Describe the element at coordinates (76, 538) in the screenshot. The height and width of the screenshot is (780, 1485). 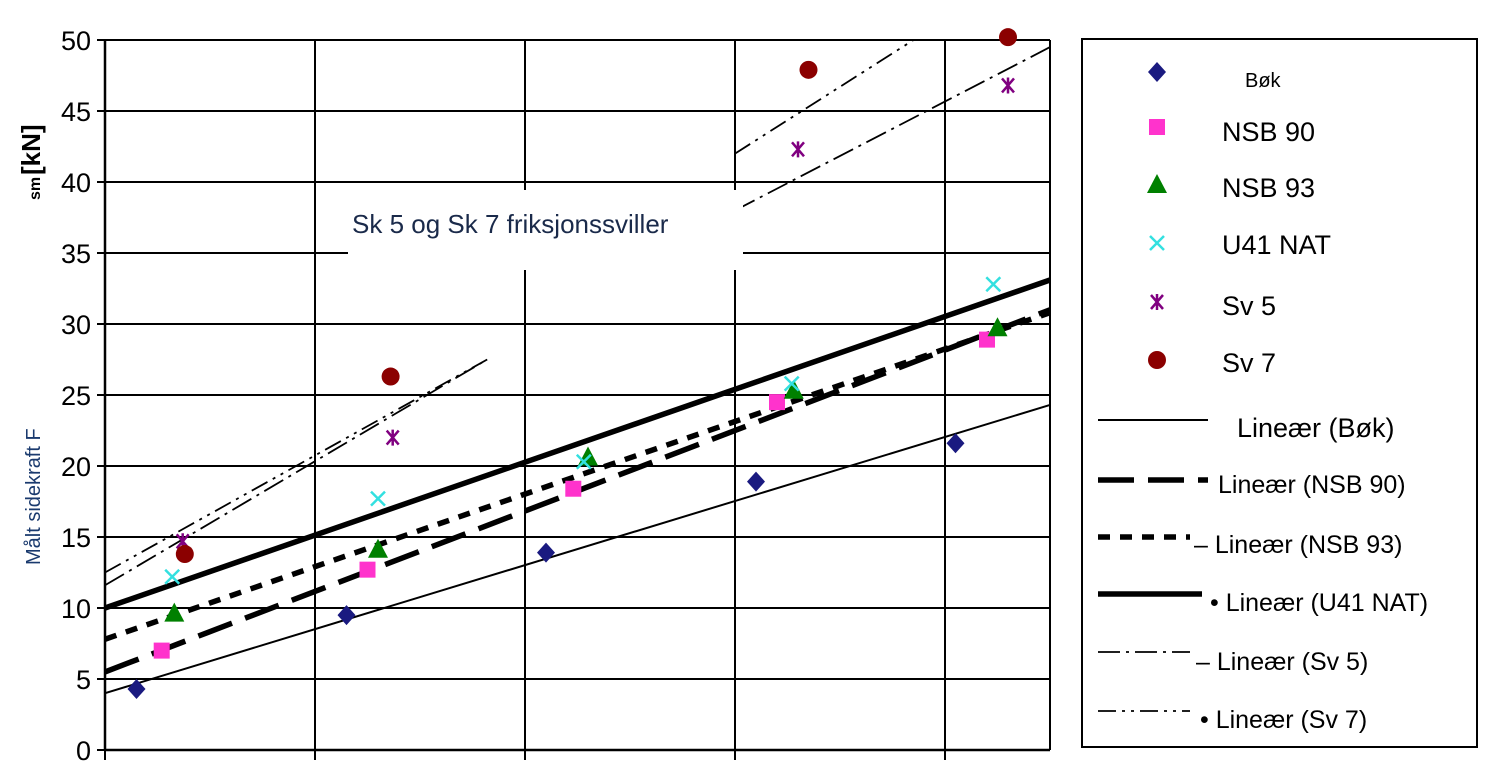
I see `y-tick-label: 15` at that location.